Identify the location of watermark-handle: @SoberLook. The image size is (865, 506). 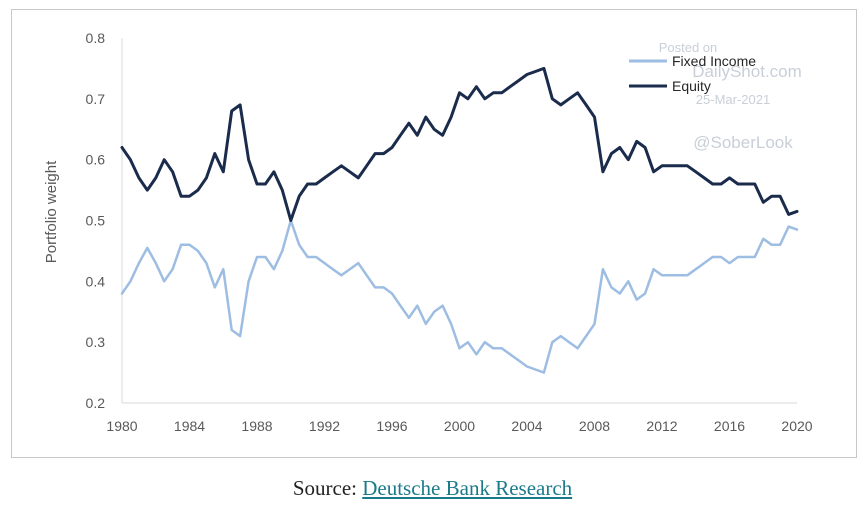
(743, 142).